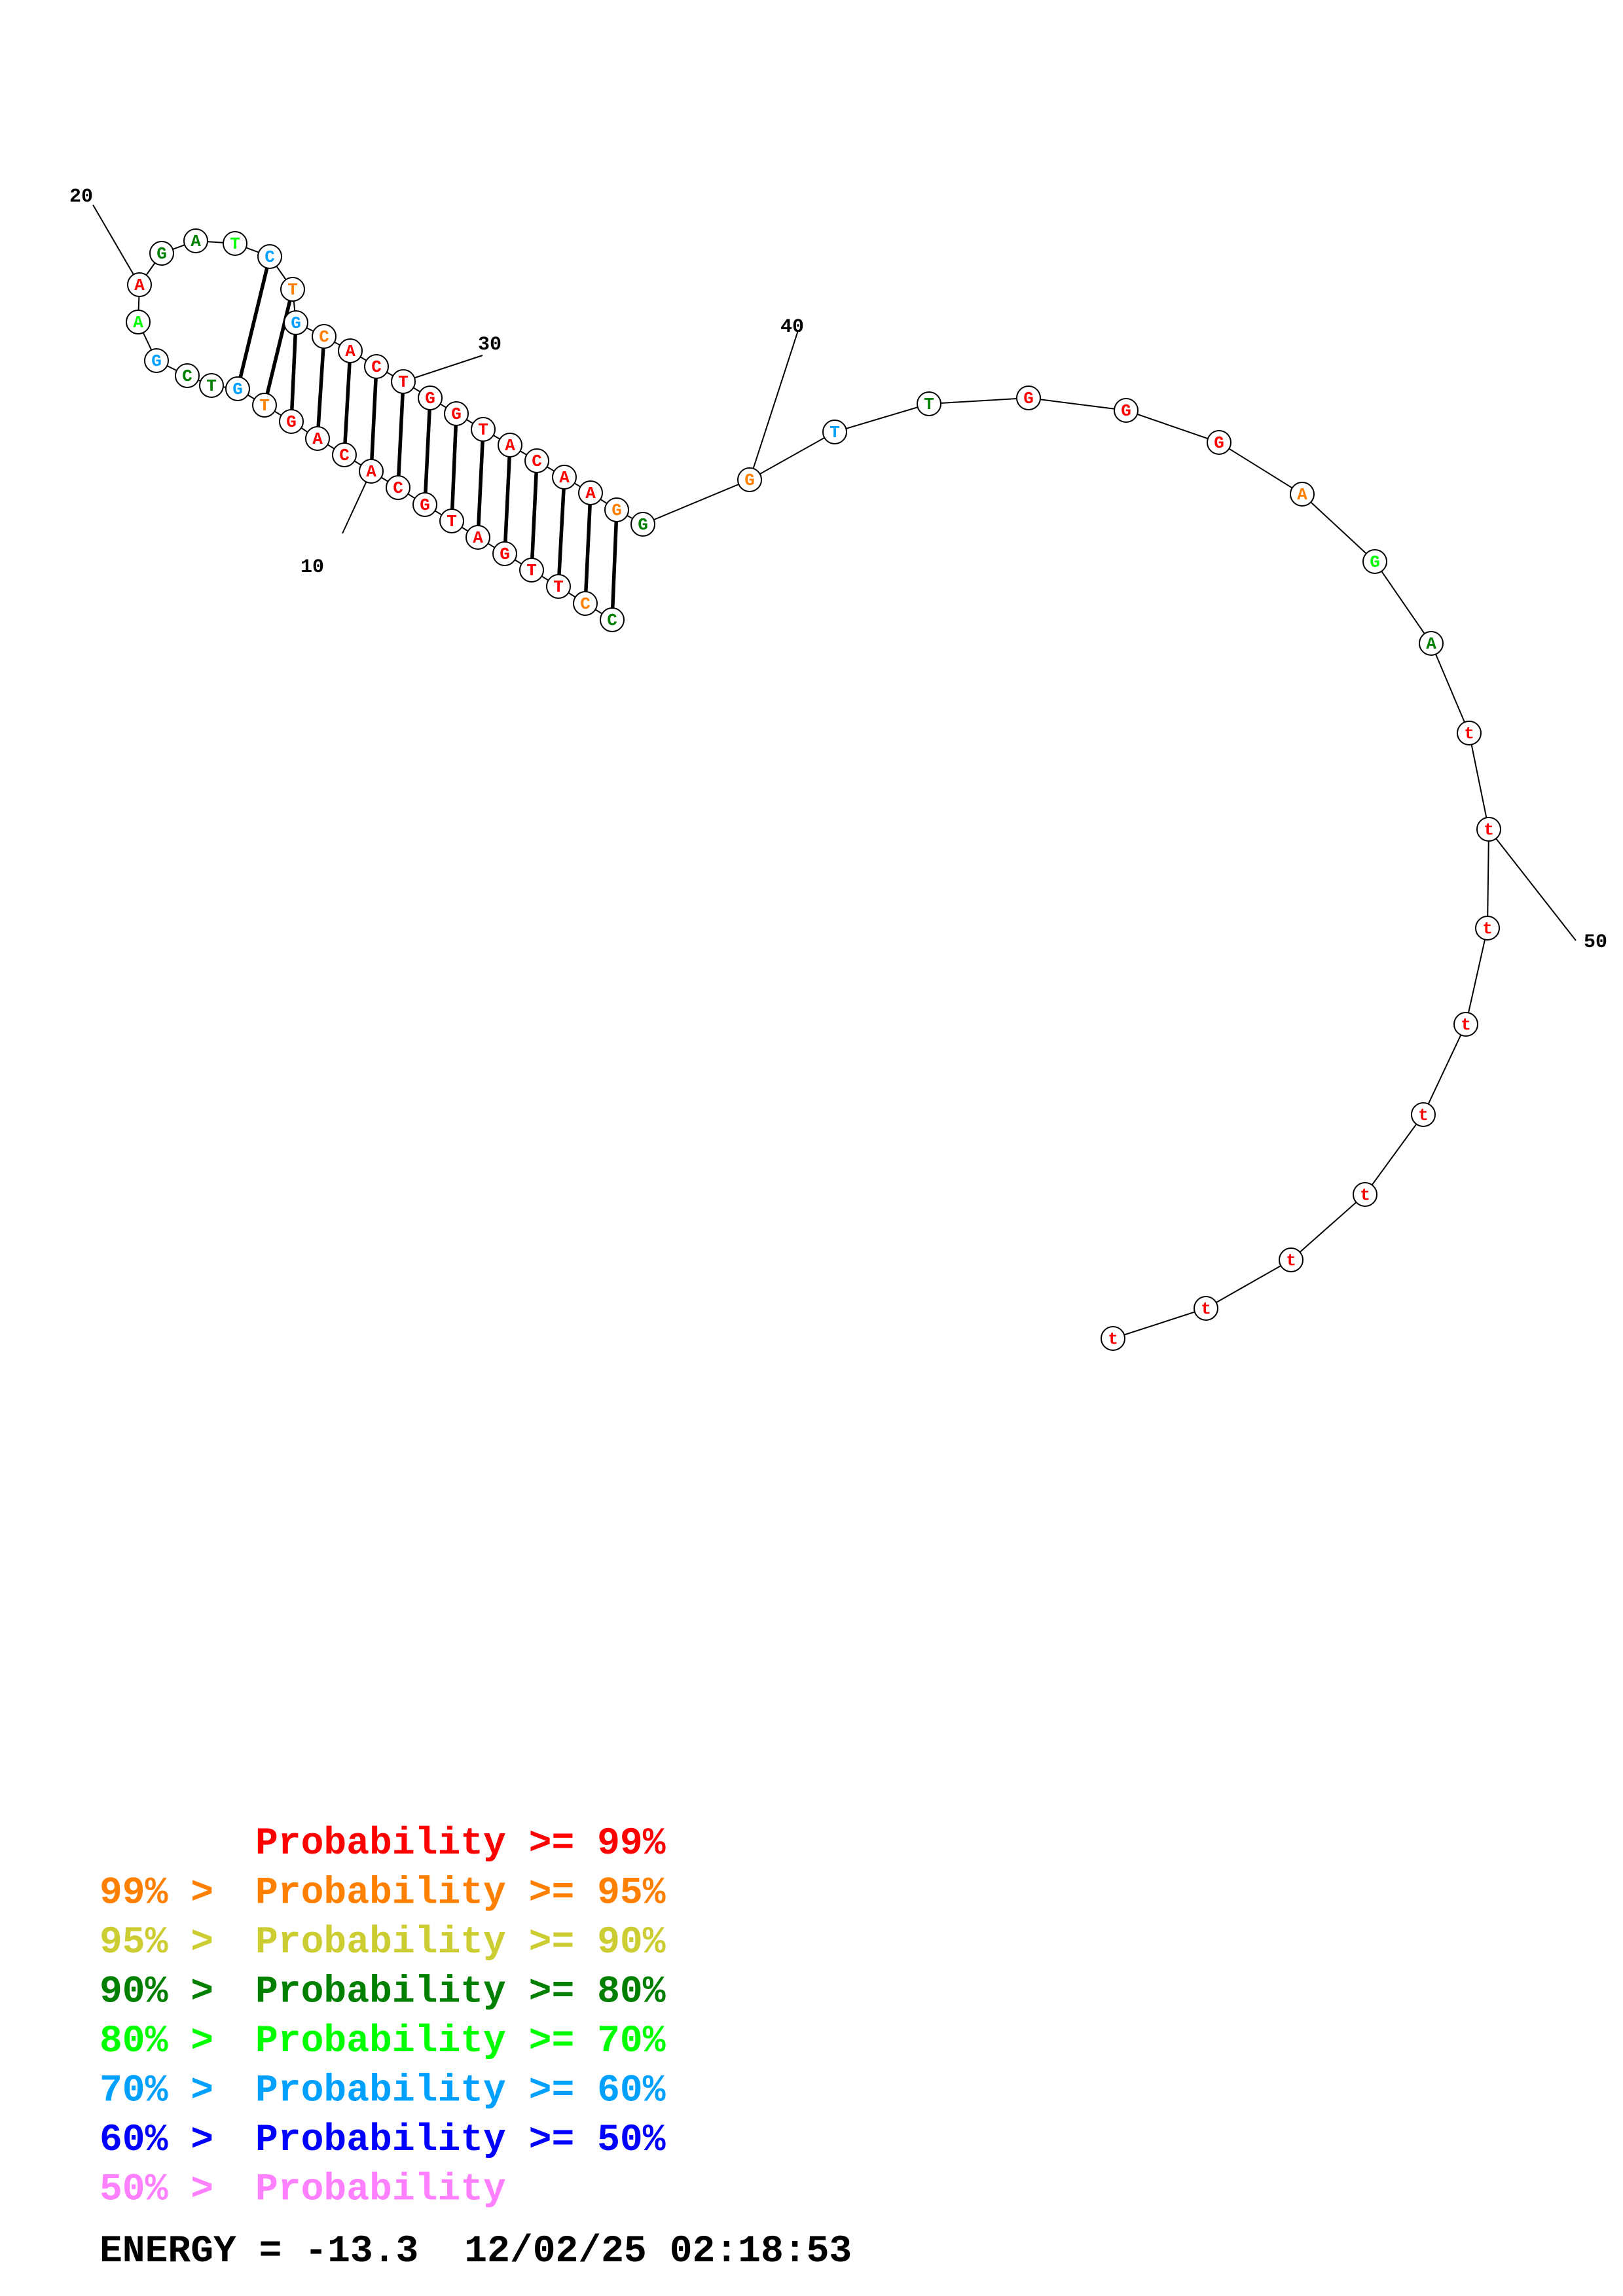 The image size is (1623, 2296). What do you see at coordinates (460, 1943) in the screenshot?
I see `legend-label: Probability >= 90%` at bounding box center [460, 1943].